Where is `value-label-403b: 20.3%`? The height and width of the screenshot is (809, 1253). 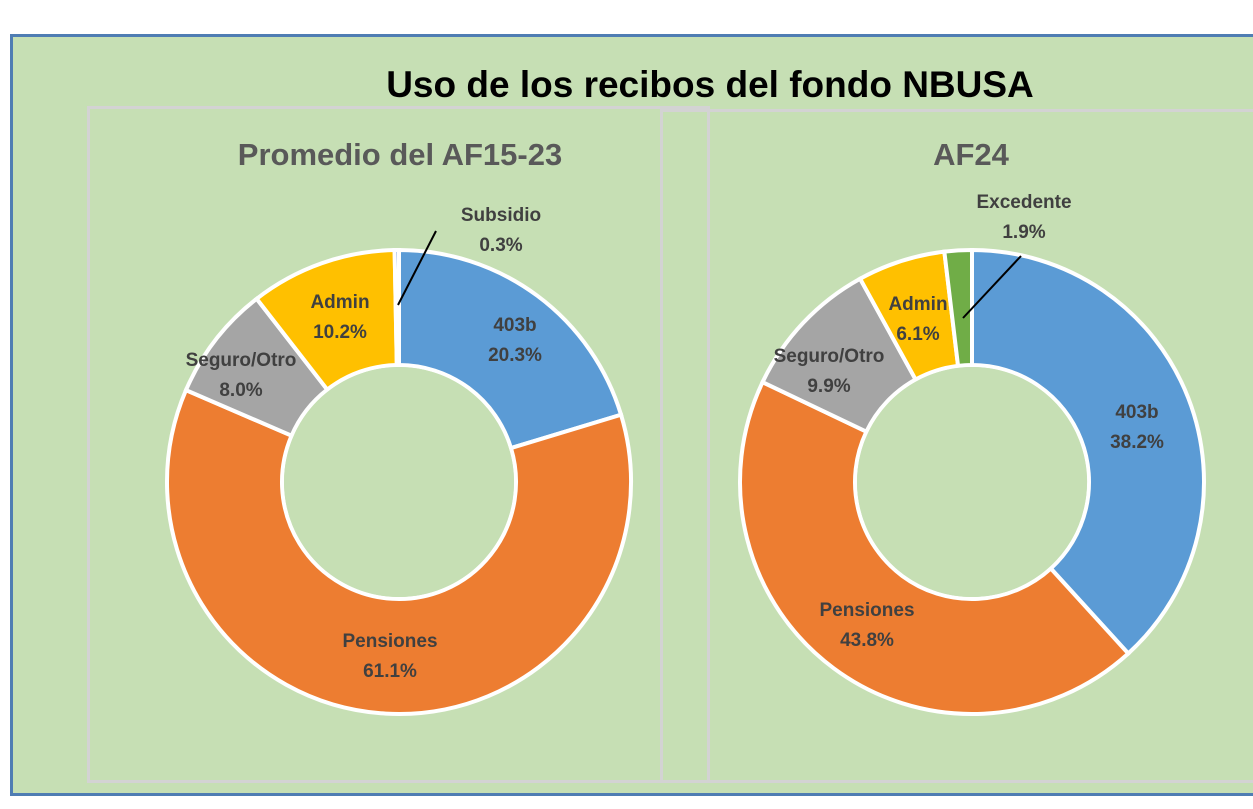
value-label-403b: 20.3% is located at coordinates (515, 355).